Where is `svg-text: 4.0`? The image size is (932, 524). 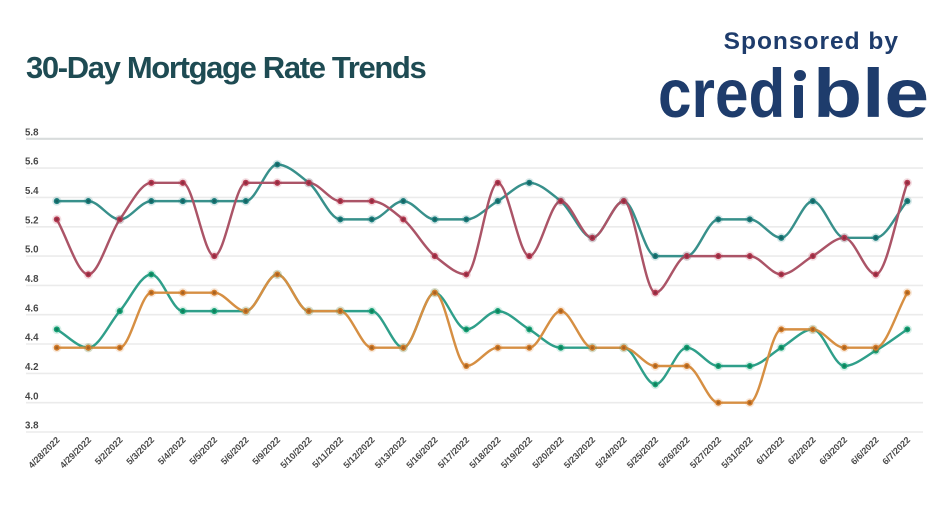 svg-text: 4.0 is located at coordinates (31, 396).